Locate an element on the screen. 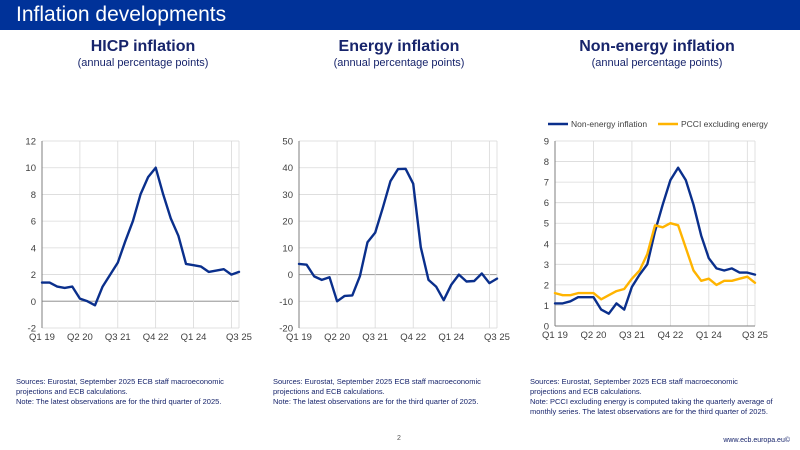  title-banner: Inflation developments is located at coordinates (400, 15).